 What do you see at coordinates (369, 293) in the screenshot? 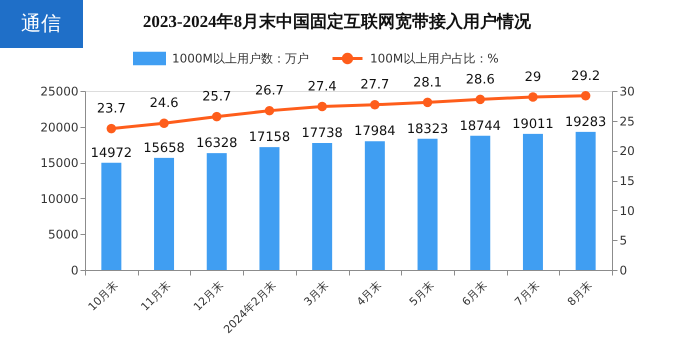
I see `x-tick-label: 4月末` at bounding box center [369, 293].